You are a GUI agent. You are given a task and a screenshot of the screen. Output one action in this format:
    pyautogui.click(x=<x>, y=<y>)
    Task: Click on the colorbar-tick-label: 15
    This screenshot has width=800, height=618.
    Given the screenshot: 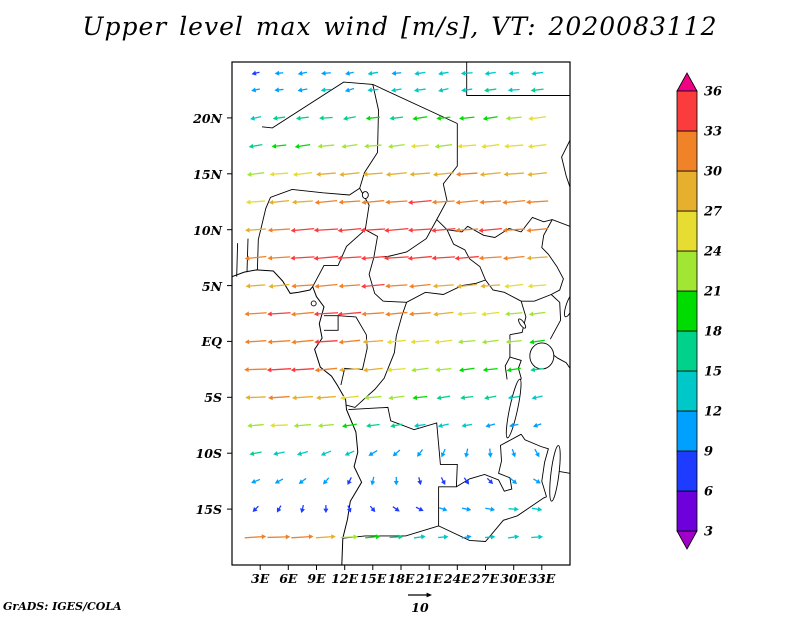 What is the action you would take?
    pyautogui.click(x=713, y=372)
    